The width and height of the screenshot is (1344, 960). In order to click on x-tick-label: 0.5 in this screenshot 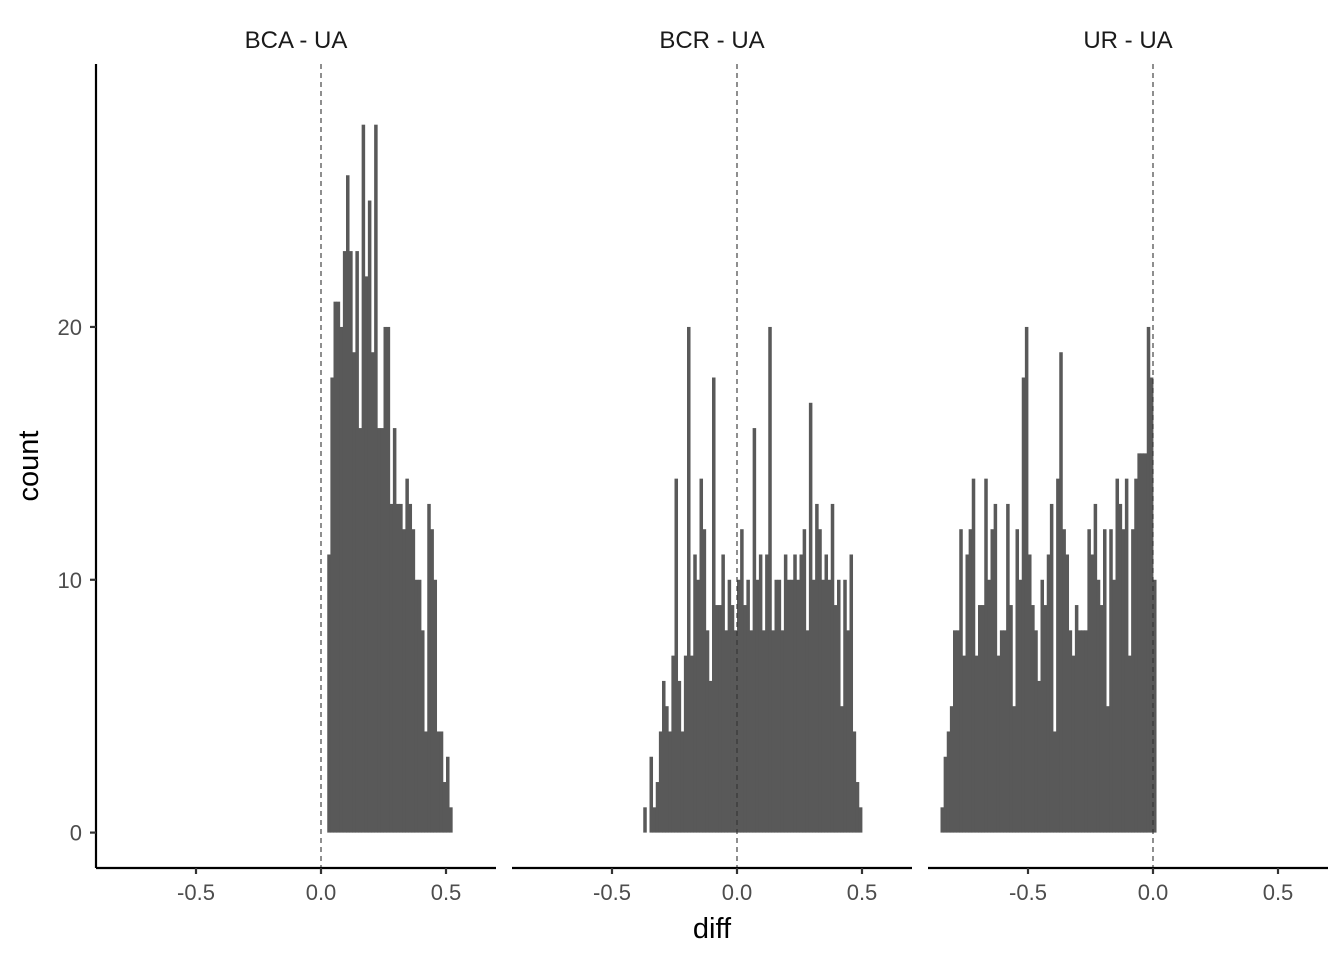, I will do `click(862, 892)`.